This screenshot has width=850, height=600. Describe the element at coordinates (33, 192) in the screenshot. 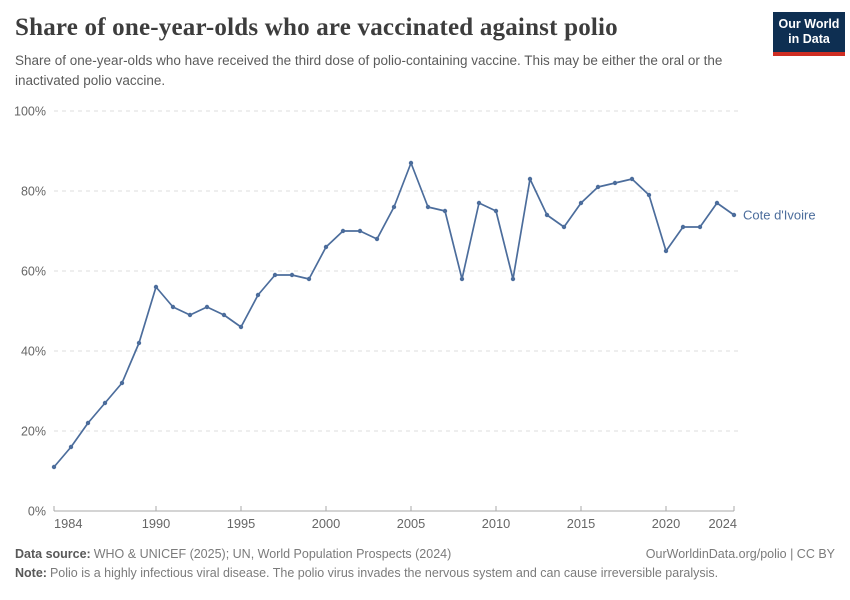

I see `y-tick-label: 80%` at that location.